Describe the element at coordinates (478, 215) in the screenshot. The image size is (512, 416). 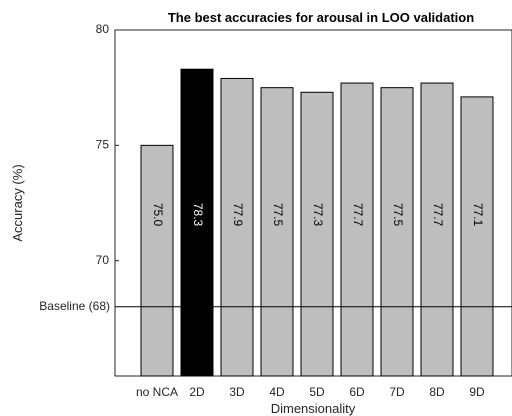
I see `bar-value-label: 77.1` at that location.